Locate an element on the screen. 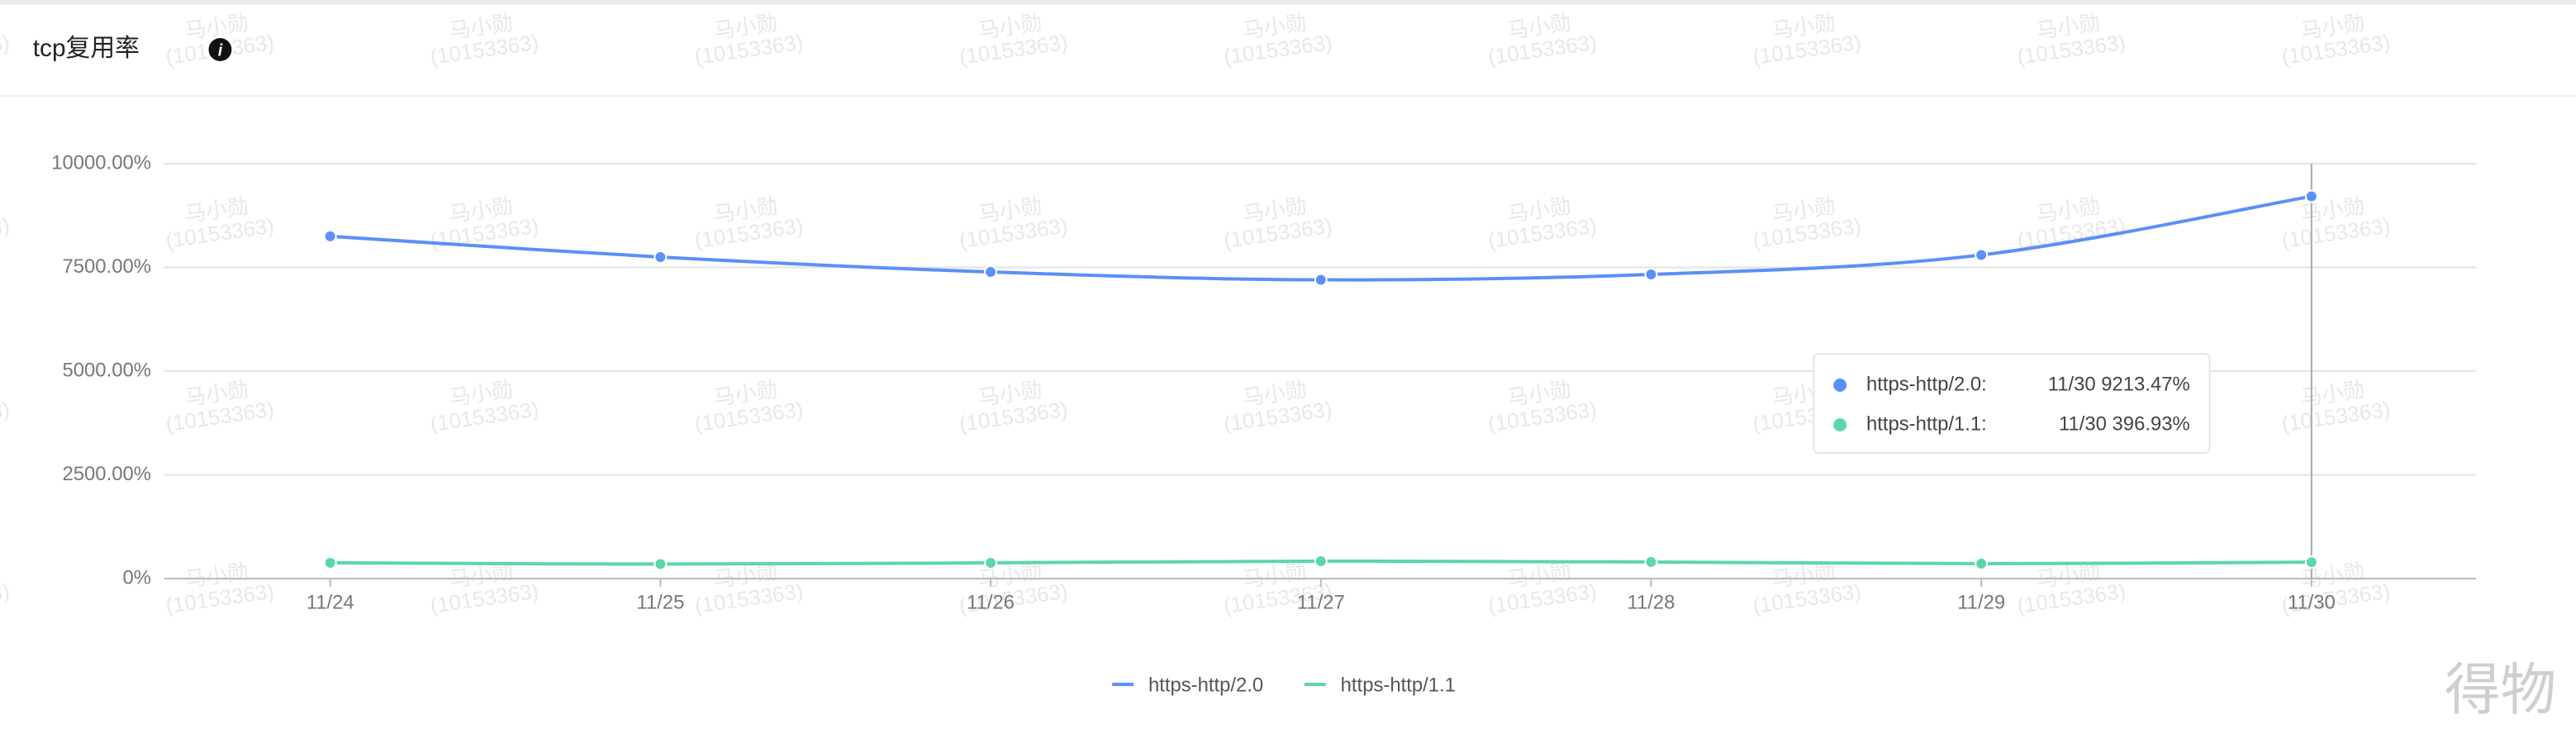 This screenshot has height=734, width=2576. x-tick-label: 11/24 is located at coordinates (330, 602).